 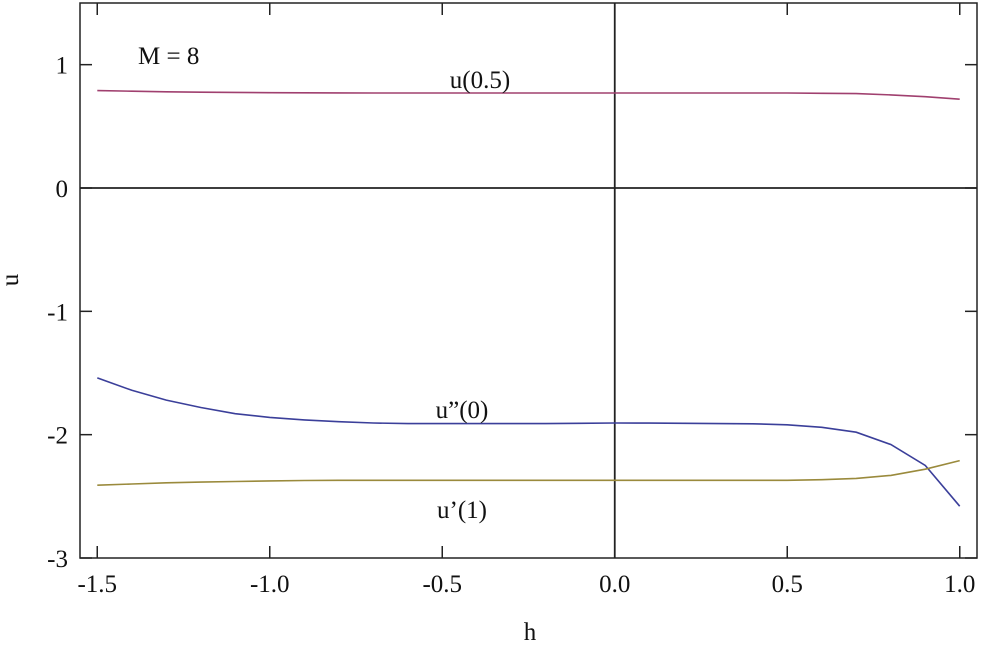 I want to click on x-axis-label: h, so click(x=530, y=632).